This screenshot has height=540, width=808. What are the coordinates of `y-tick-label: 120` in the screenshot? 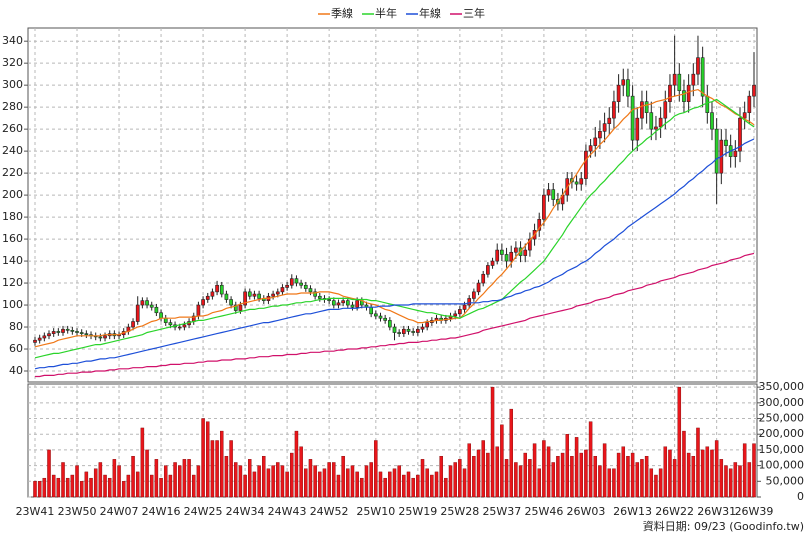 It's located at (12, 282).